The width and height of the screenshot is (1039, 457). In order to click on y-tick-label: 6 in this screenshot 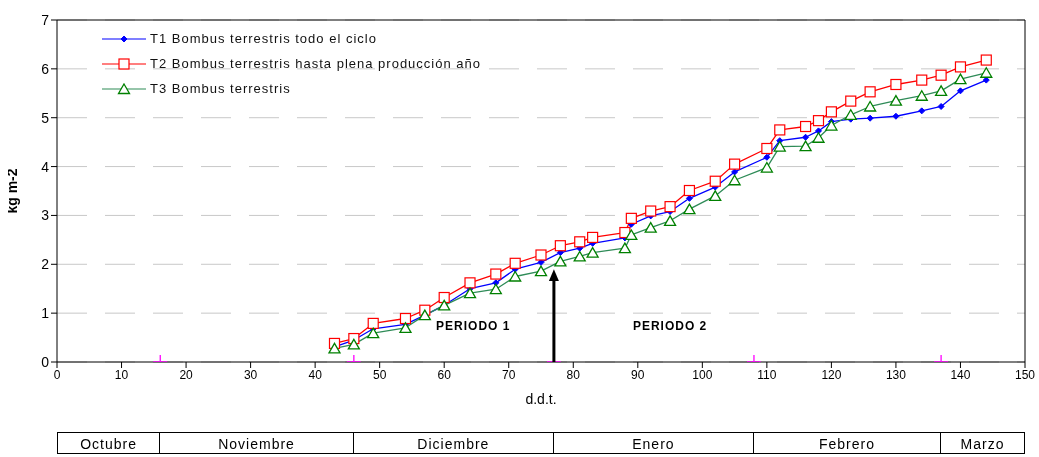, I will do `click(45, 68)`.